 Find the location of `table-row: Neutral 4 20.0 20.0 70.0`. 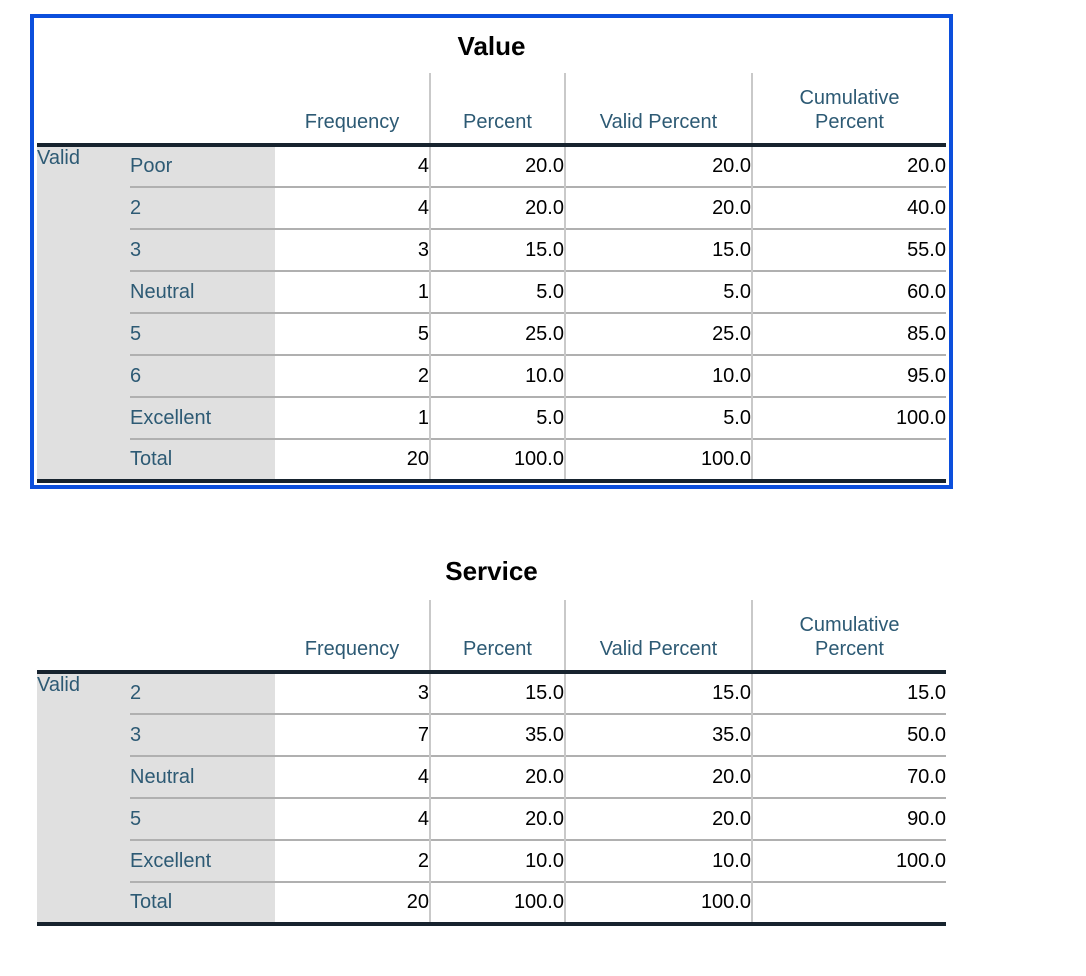

table-row: Neutral 4 20.0 20.0 70.0 is located at coordinates (491, 776).